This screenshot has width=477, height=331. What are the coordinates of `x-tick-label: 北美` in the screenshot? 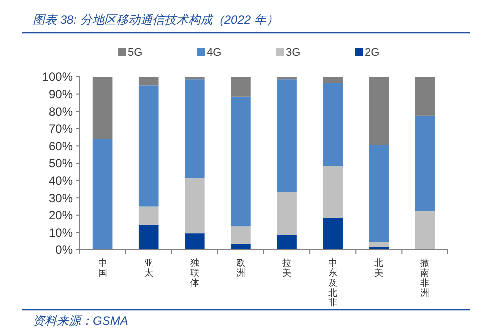 It's located at (379, 268).